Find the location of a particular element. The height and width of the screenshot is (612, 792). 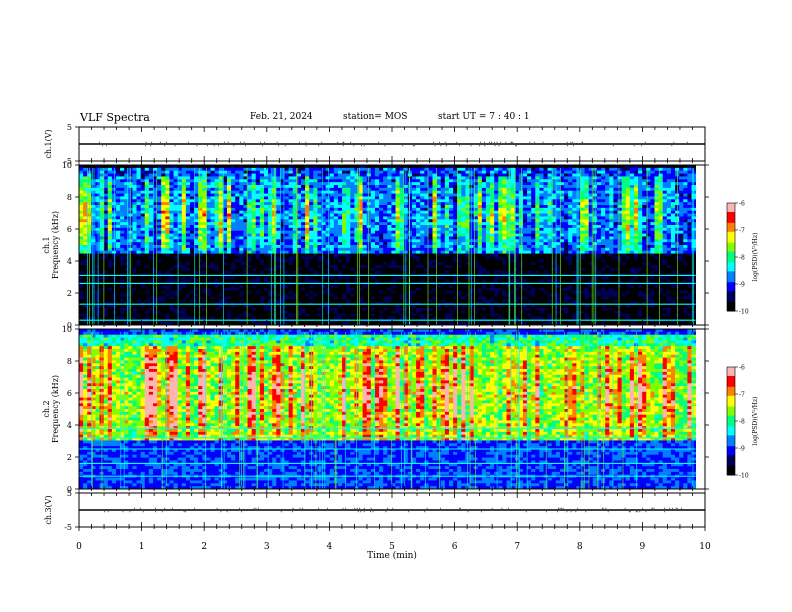

ch2-spectrogram-ylabel-channel: ch.2 is located at coordinates (46, 408).